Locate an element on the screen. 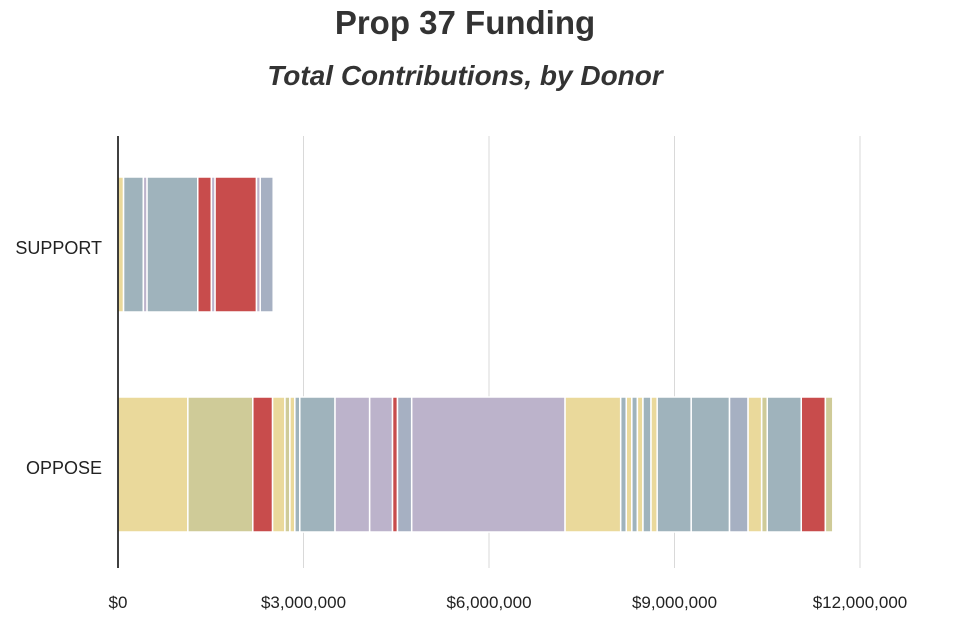 The width and height of the screenshot is (980, 624). chart-subtitle: Total Contributions, by Donor is located at coordinates (465, 75).